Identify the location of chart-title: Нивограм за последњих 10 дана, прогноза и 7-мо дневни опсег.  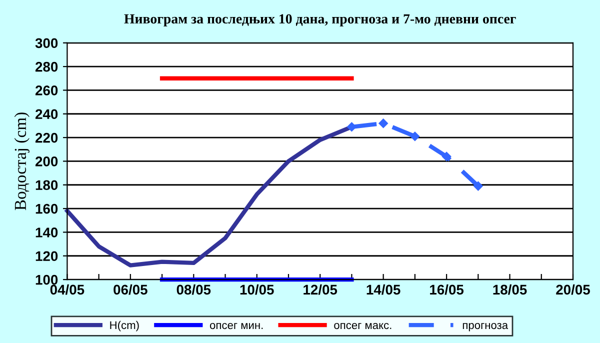
(320, 20).